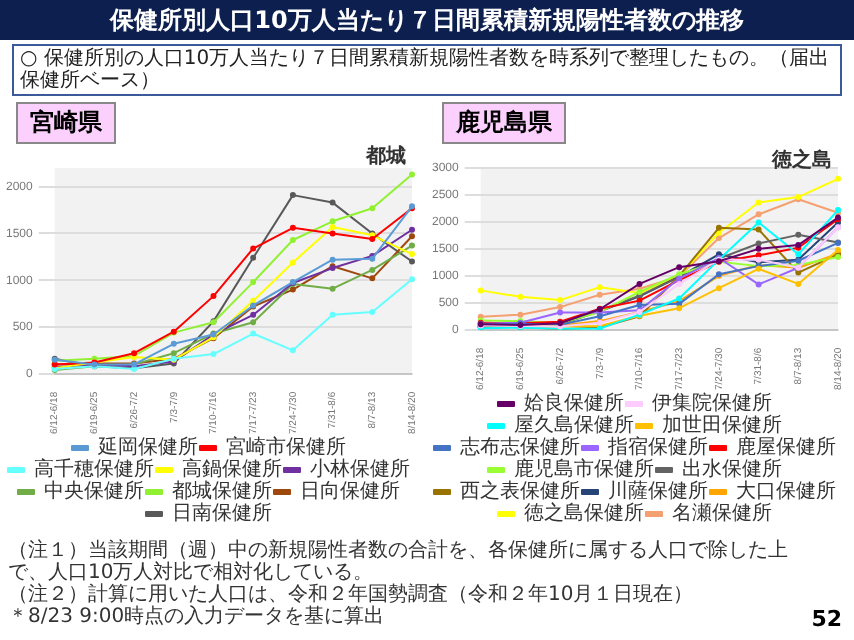 The height and width of the screenshot is (640, 854). What do you see at coordinates (584, 513) in the screenshot?
I see `legend-label: 徳之島保健所` at bounding box center [584, 513].